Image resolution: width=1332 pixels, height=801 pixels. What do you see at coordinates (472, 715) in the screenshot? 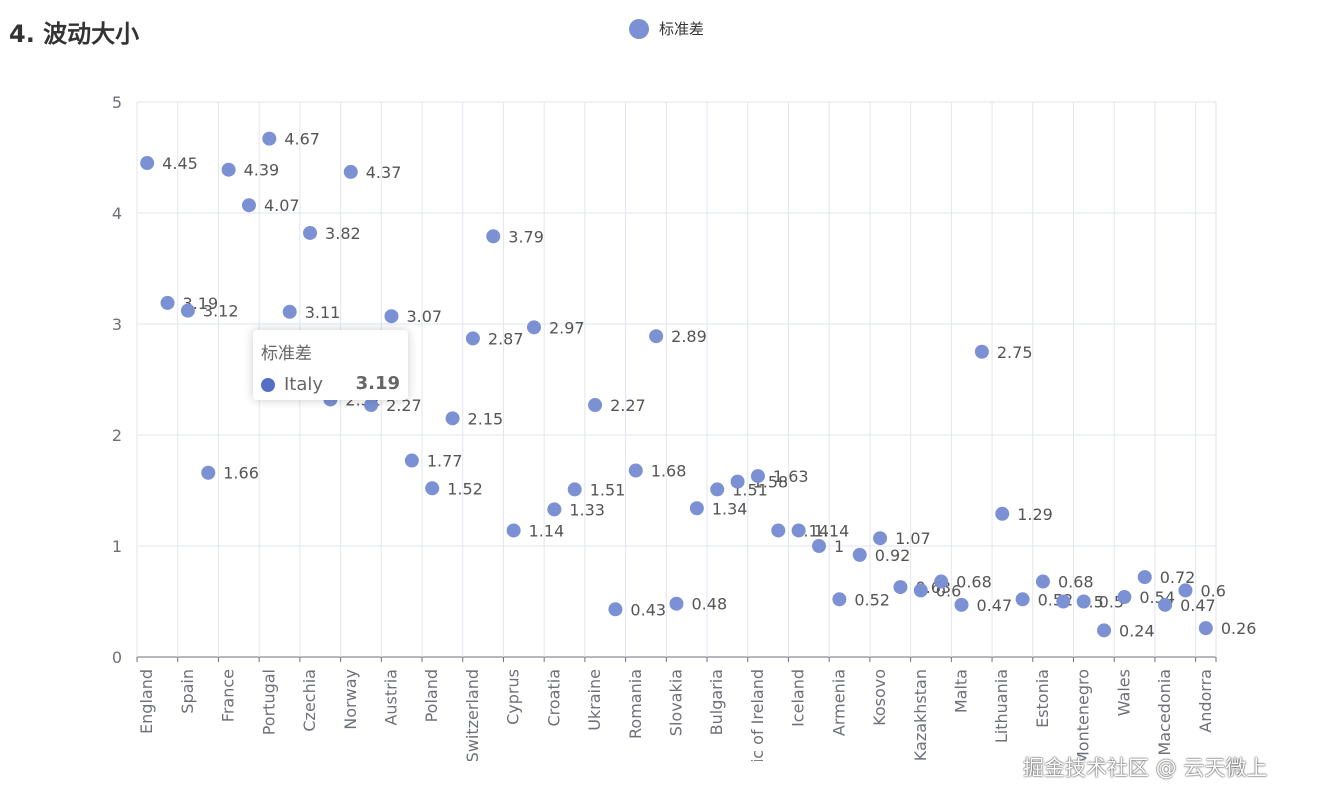
I see `x-tick-label: Switzerland` at bounding box center [472, 715].